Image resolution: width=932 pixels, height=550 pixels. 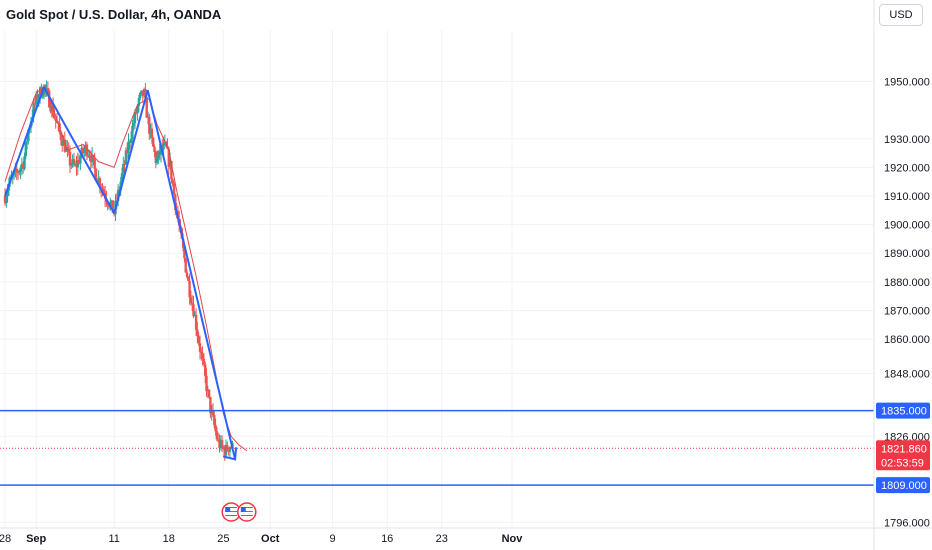 What do you see at coordinates (907, 140) in the screenshot?
I see `price-tick-label: 1930.000` at bounding box center [907, 140].